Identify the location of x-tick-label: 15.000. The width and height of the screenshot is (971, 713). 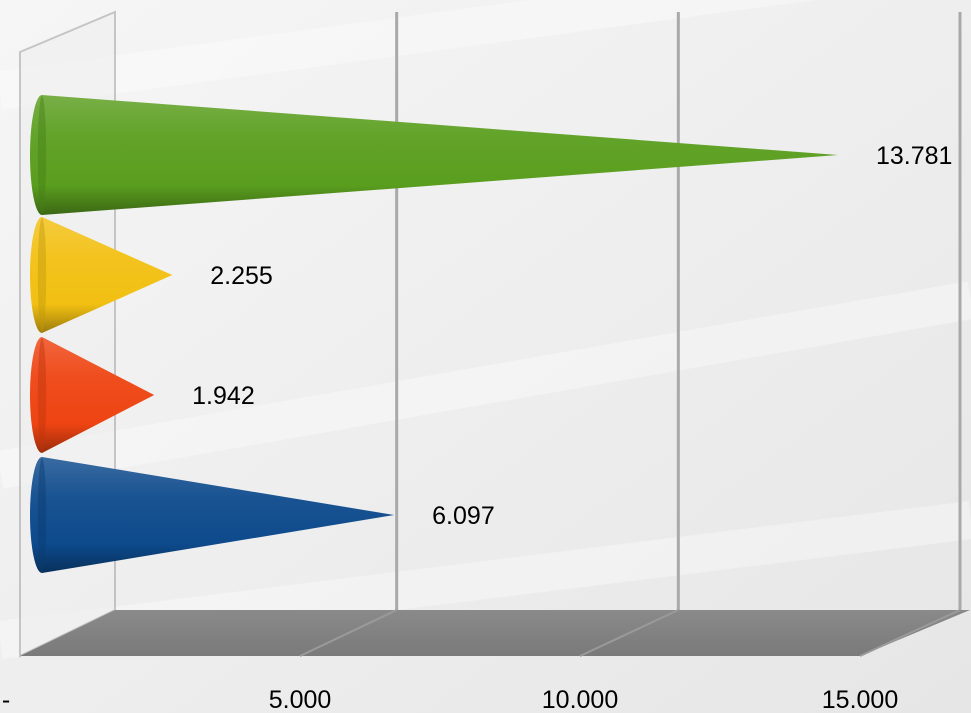
(860, 699).